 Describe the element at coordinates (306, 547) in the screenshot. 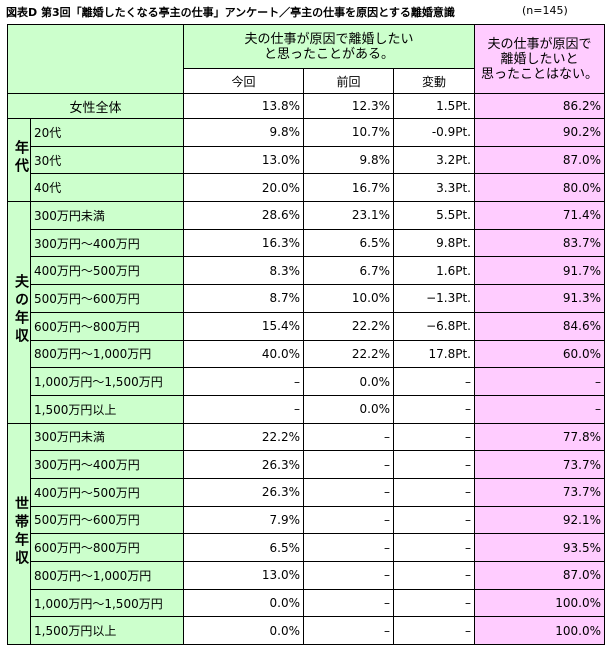

I see `data-row: 600万円～800万円 6.5% – –93.5%` at that location.